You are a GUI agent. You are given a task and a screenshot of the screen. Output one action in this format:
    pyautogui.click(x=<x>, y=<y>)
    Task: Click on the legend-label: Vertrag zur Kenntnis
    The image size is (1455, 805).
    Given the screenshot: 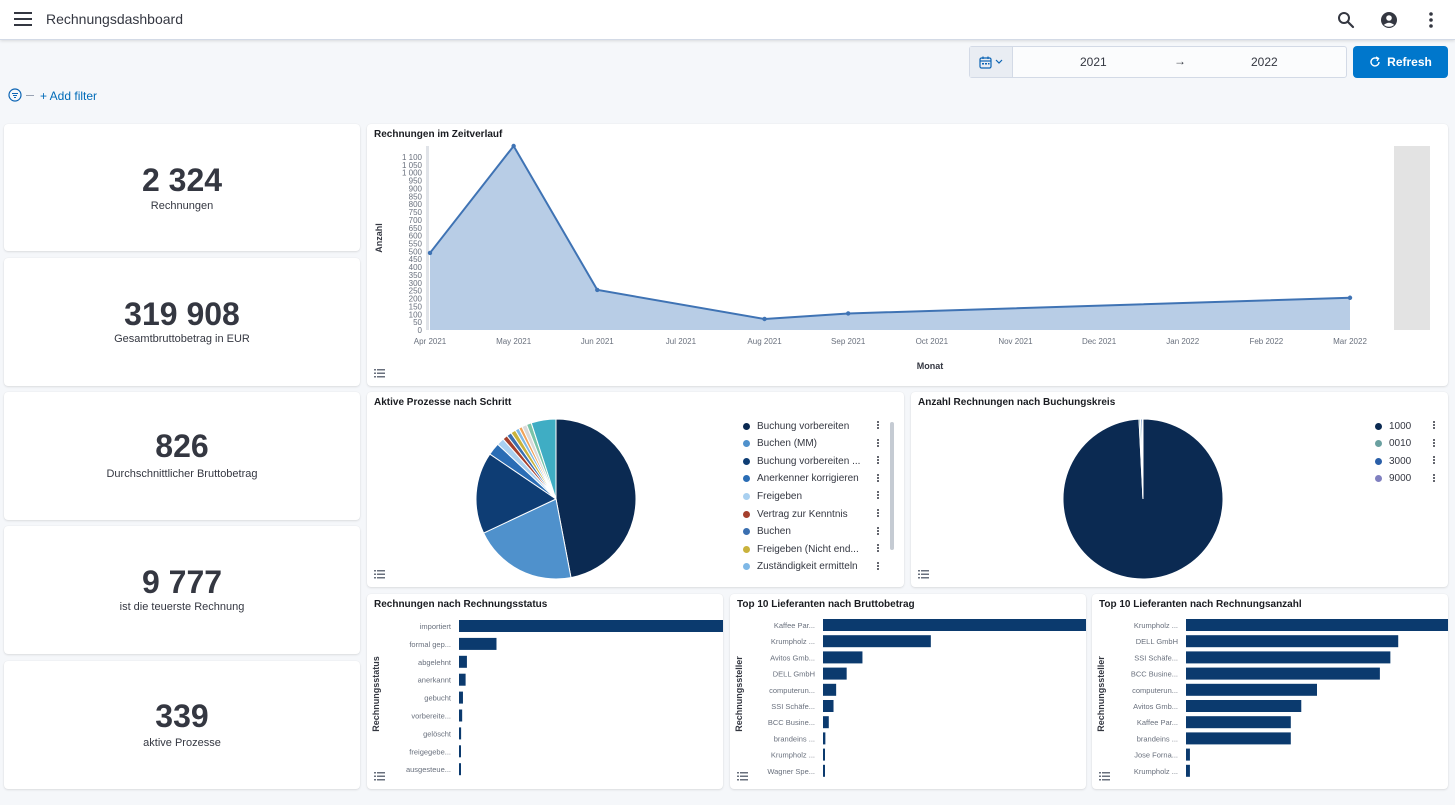 What is the action you would take?
    pyautogui.click(x=802, y=514)
    